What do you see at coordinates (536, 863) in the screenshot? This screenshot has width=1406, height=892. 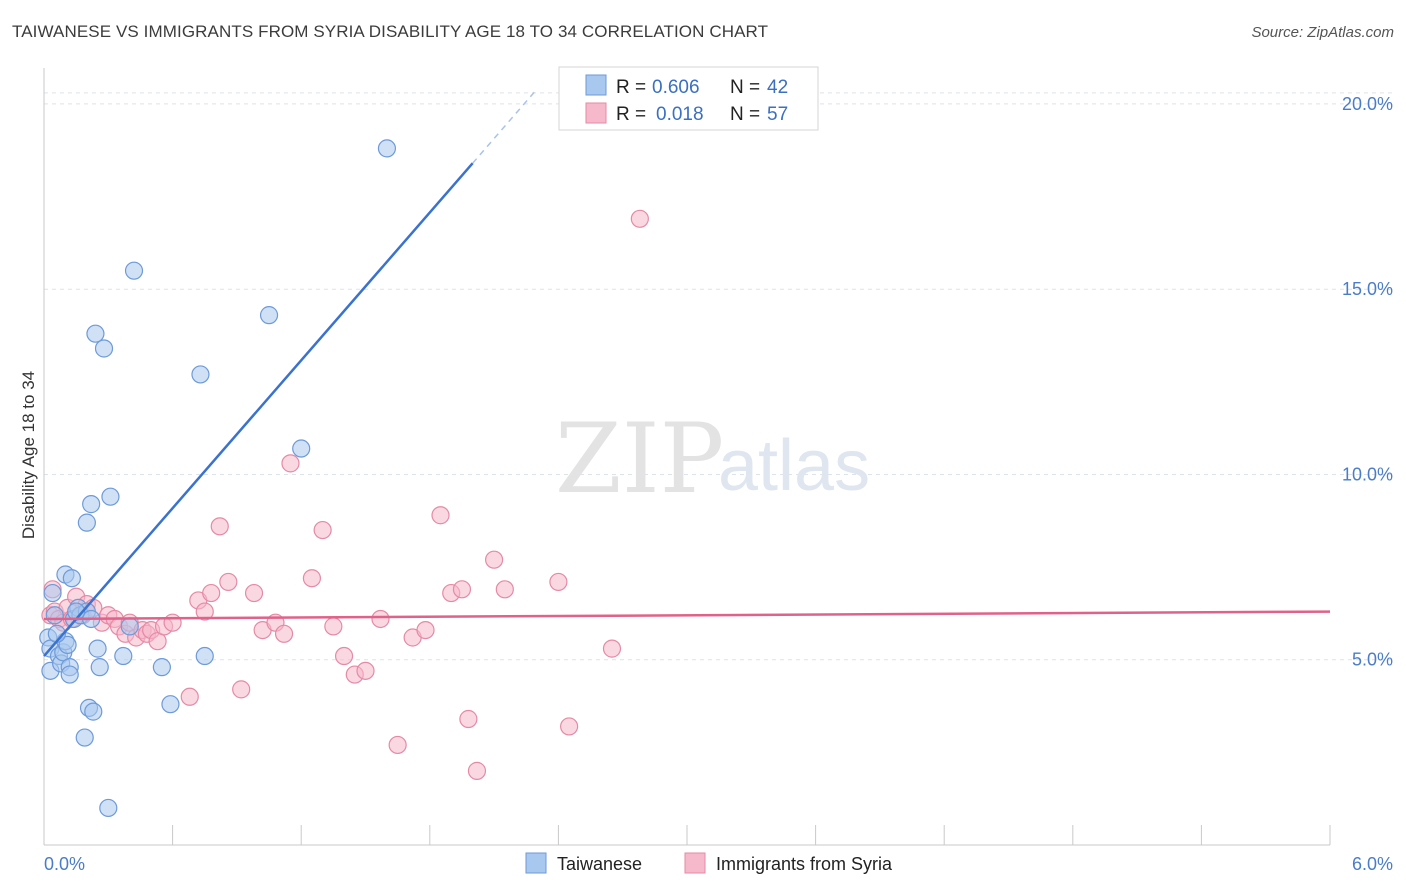 I see `bottom-legend-swatch-taiwanese` at bounding box center [536, 863].